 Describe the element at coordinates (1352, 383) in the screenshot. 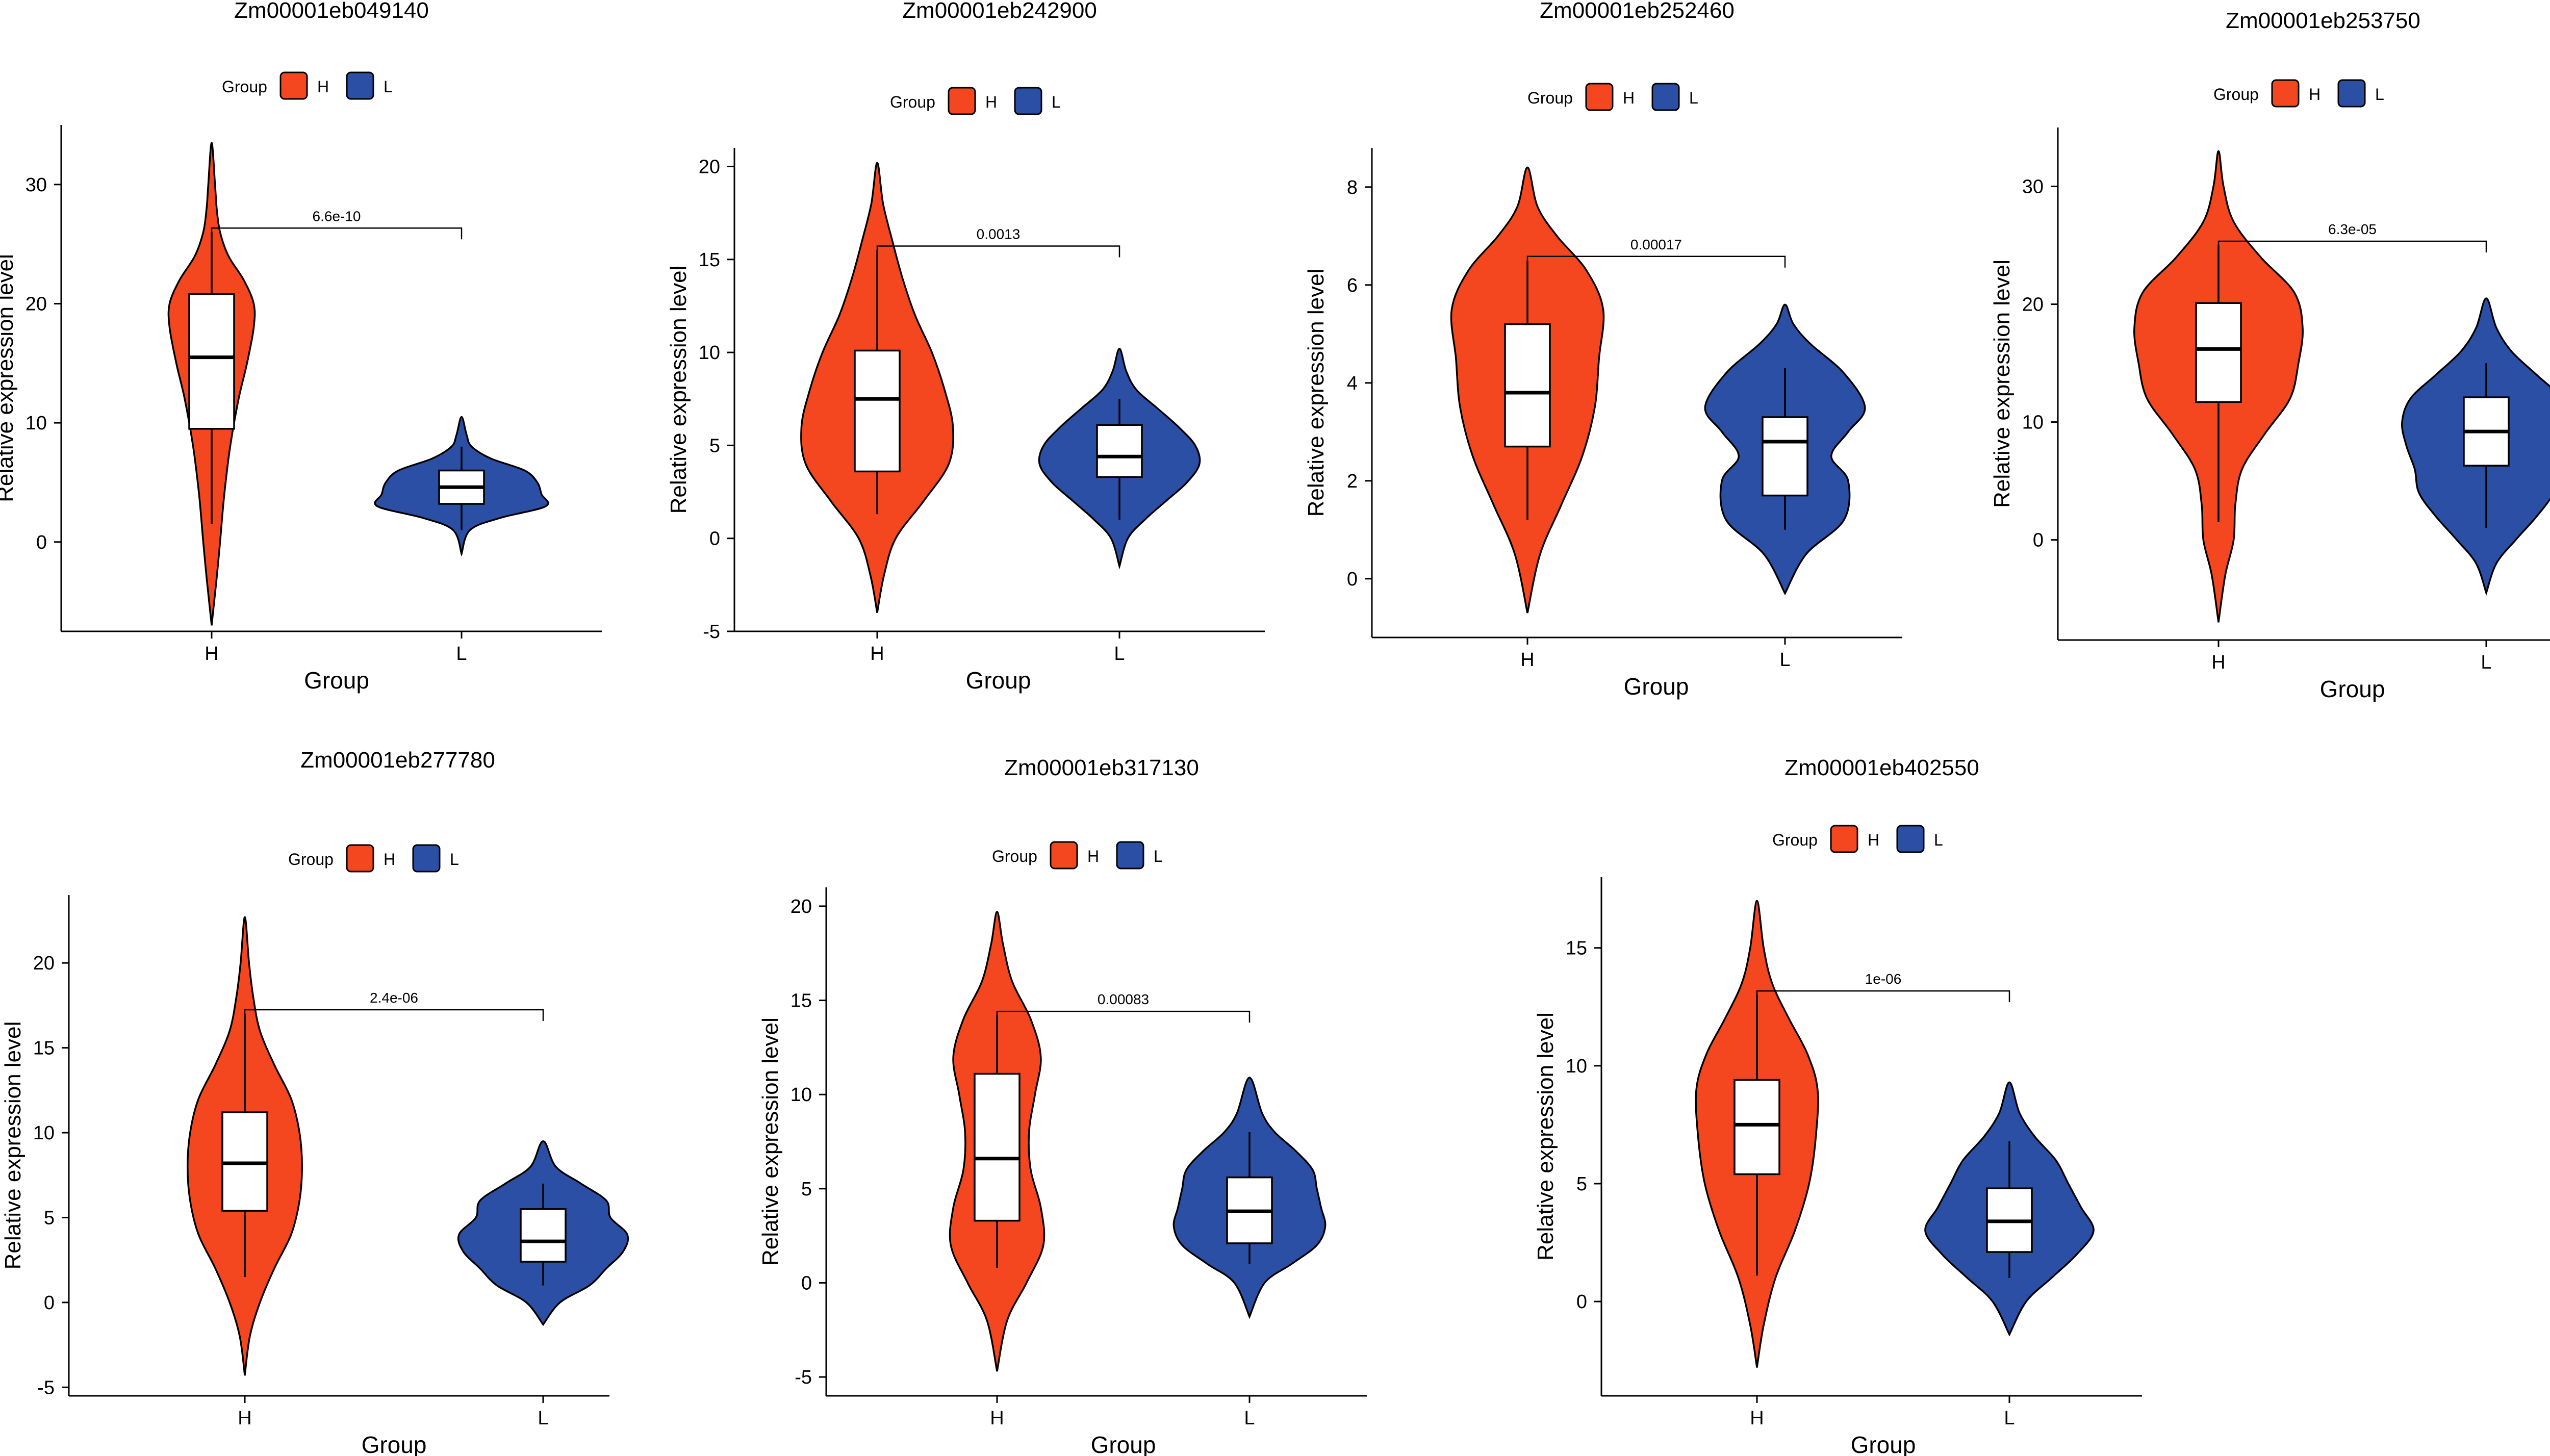

I see `y-tick-label: 4` at that location.